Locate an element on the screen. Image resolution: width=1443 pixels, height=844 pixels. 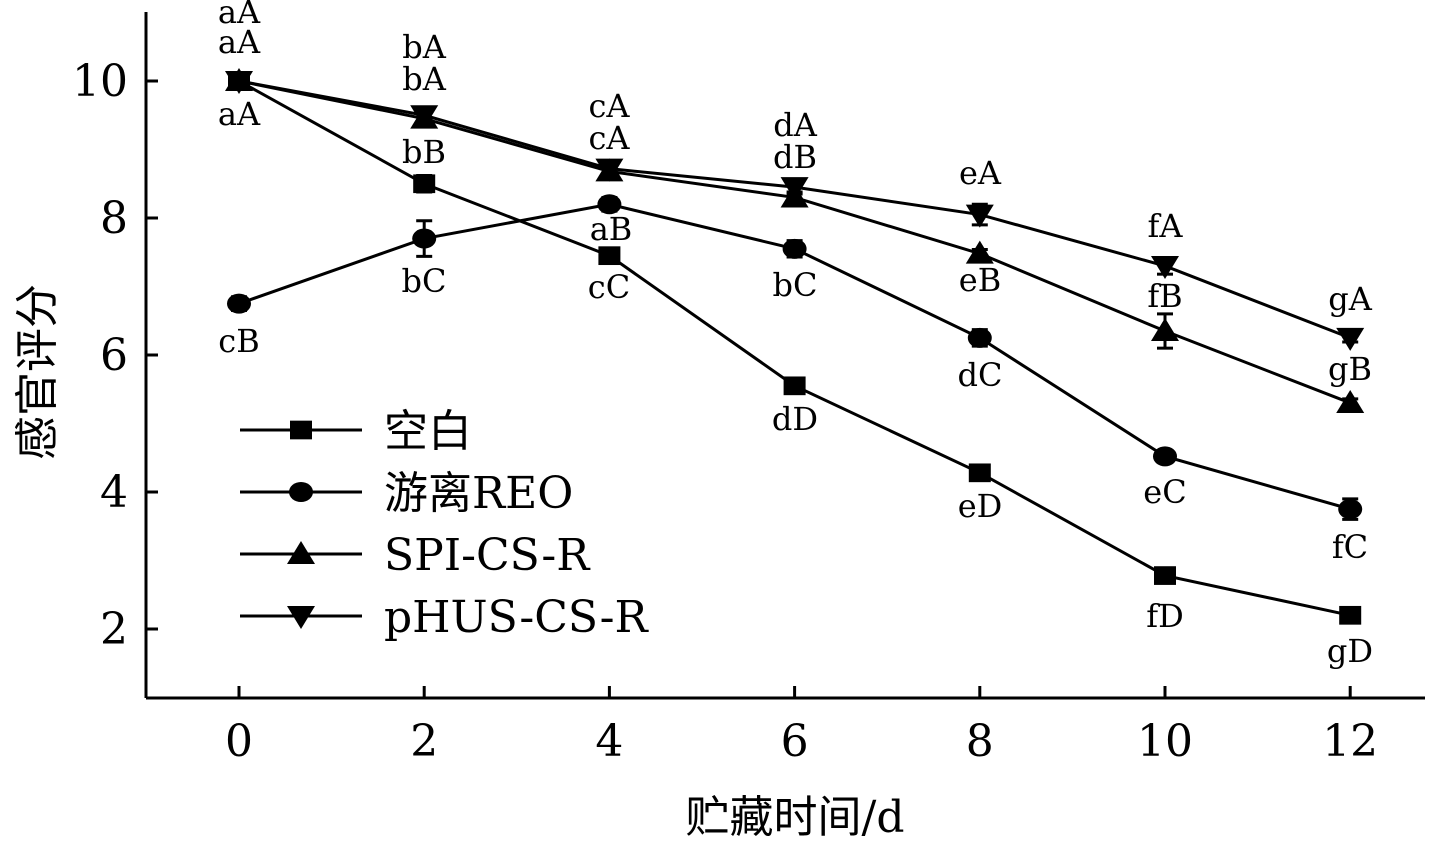
legend-item-2: SPI-CS-R is located at coordinates (415, 555).